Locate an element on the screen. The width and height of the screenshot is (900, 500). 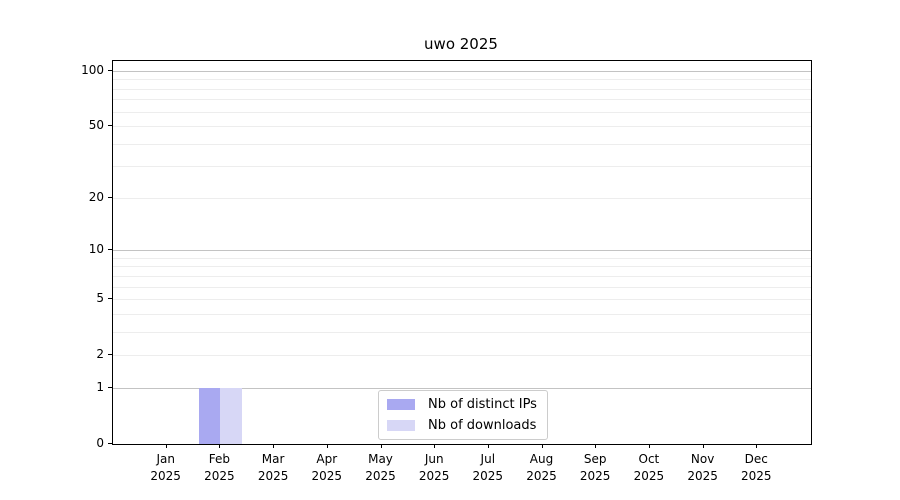
x-tick-label: Jun 2025 is located at coordinates (434, 467).